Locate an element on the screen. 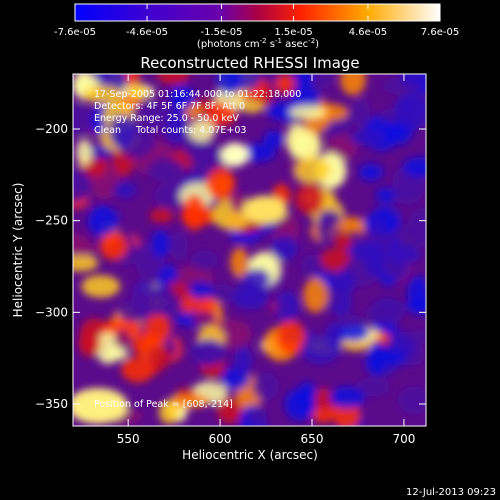 The width and height of the screenshot is (500, 500). annotation-energy: Energy Range: 25.0 - 50.0 keV is located at coordinates (166, 118).